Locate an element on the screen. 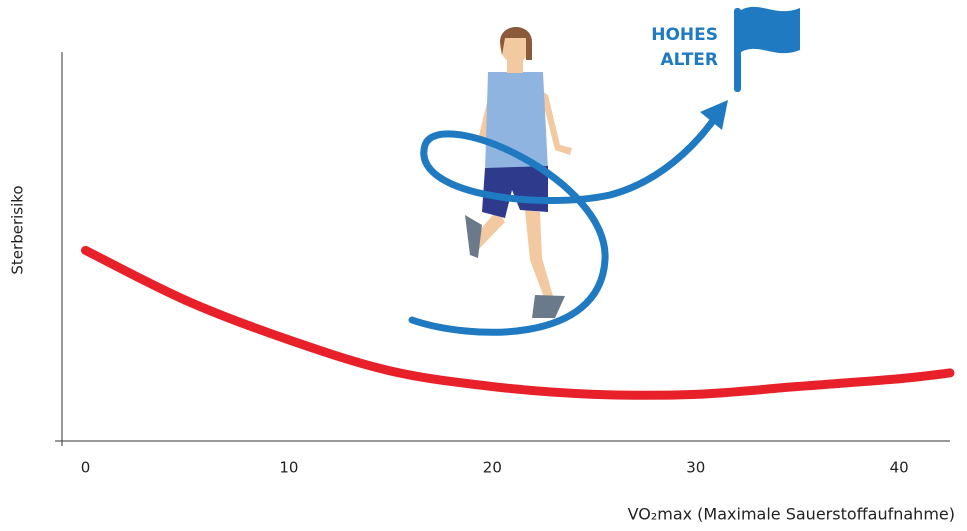 This screenshot has height=531, width=967. x-tick-label: 40 is located at coordinates (899, 468).